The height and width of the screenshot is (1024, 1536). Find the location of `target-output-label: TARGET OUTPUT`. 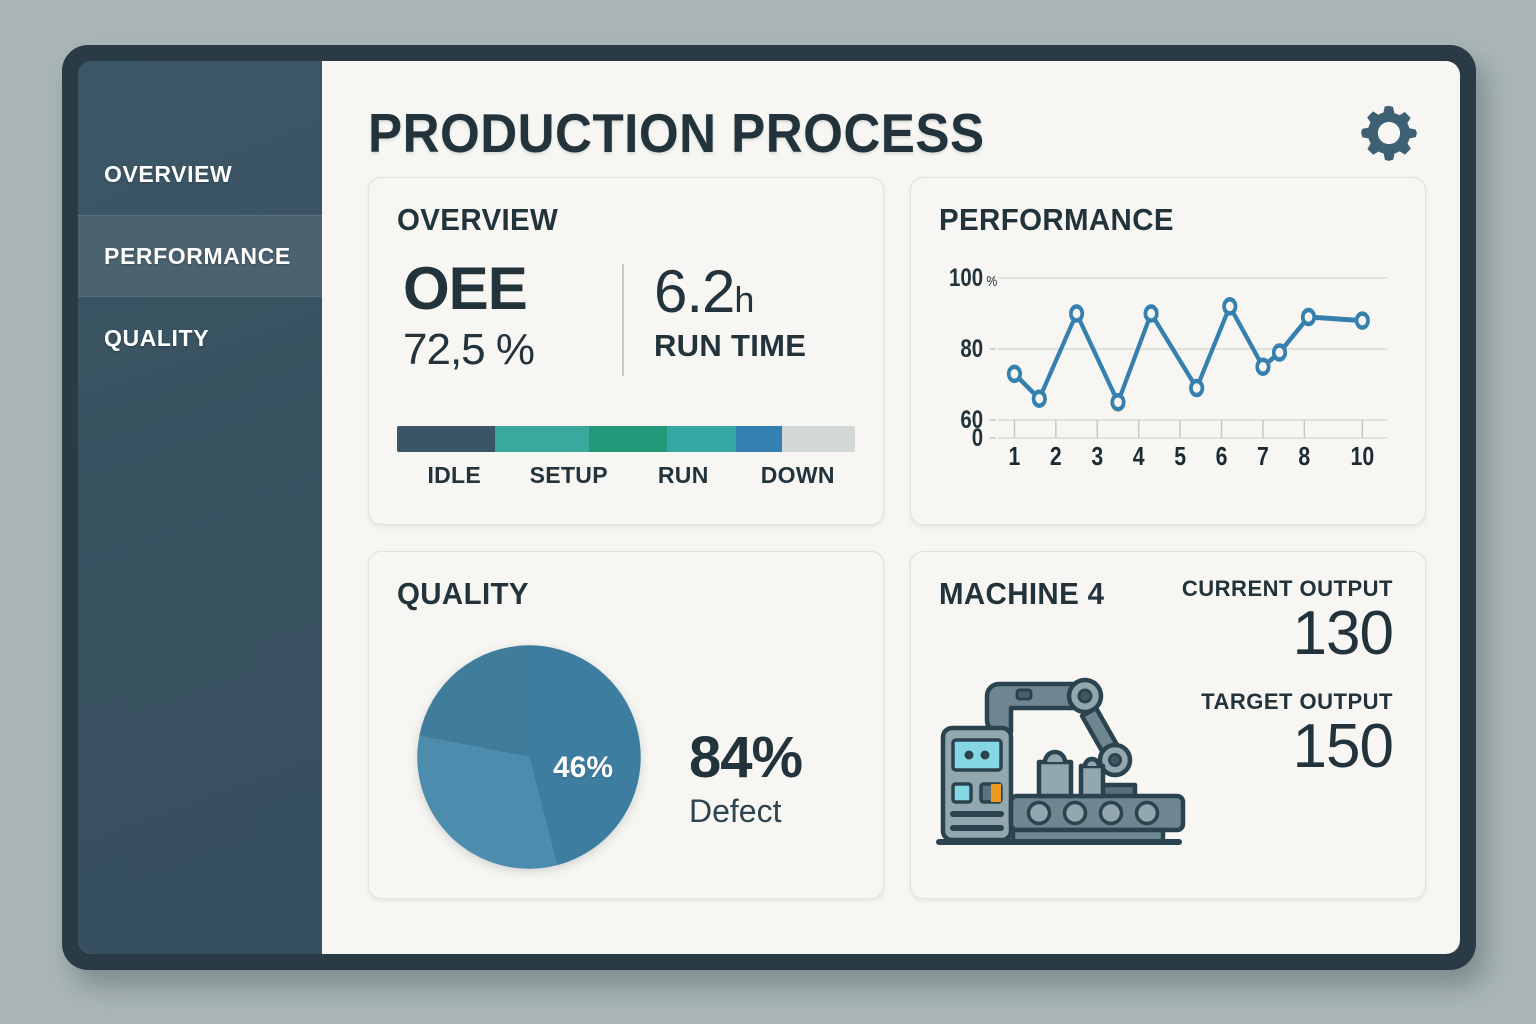

target-output-label: TARGET OUTPUT is located at coordinates (1297, 702).